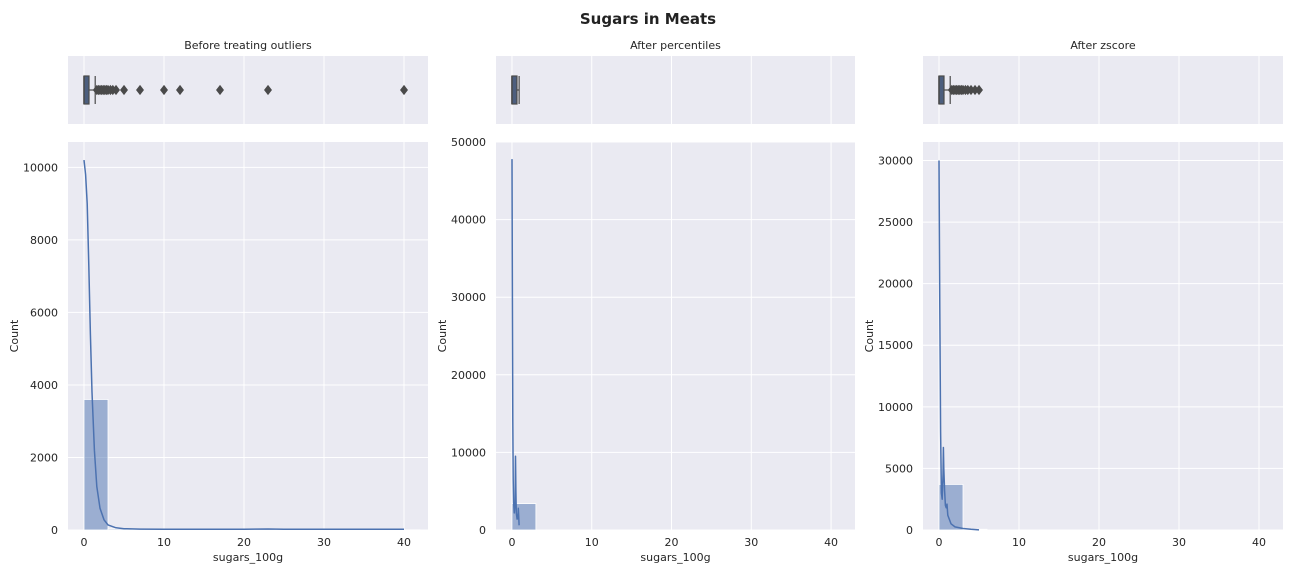 The width and height of the screenshot is (1296, 576). I want to click on y-tick-label: 5000, so click(899, 468).